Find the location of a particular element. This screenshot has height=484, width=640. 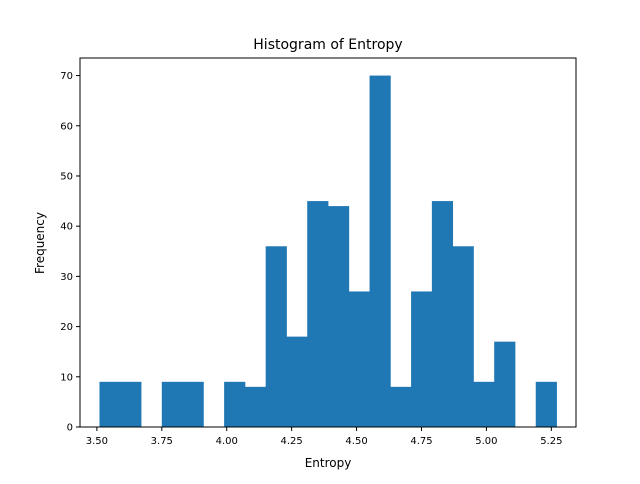

y-tick-label: 10 is located at coordinates (66, 377).